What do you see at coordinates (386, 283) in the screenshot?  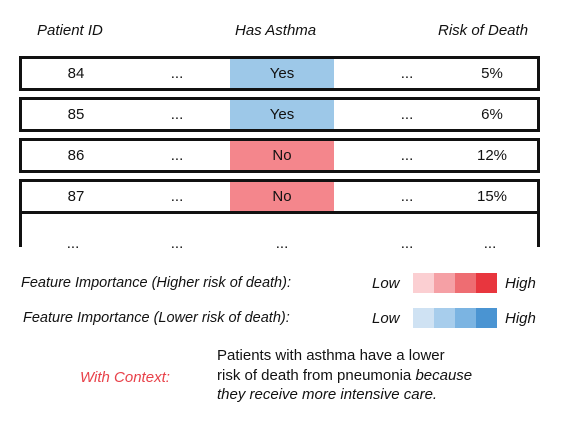 I see `legend-higher-low: Low` at bounding box center [386, 283].